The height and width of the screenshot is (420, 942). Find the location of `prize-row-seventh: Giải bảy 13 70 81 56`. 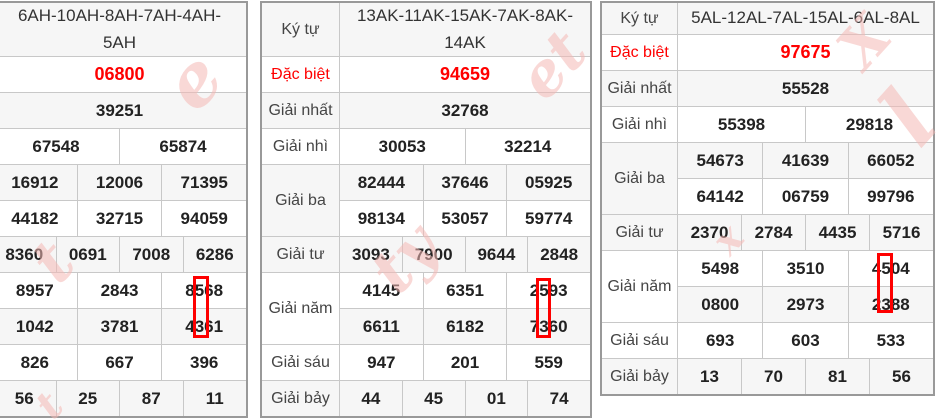

prize-row-seventh: Giải bảy 13 70 81 56 is located at coordinates (767, 376).